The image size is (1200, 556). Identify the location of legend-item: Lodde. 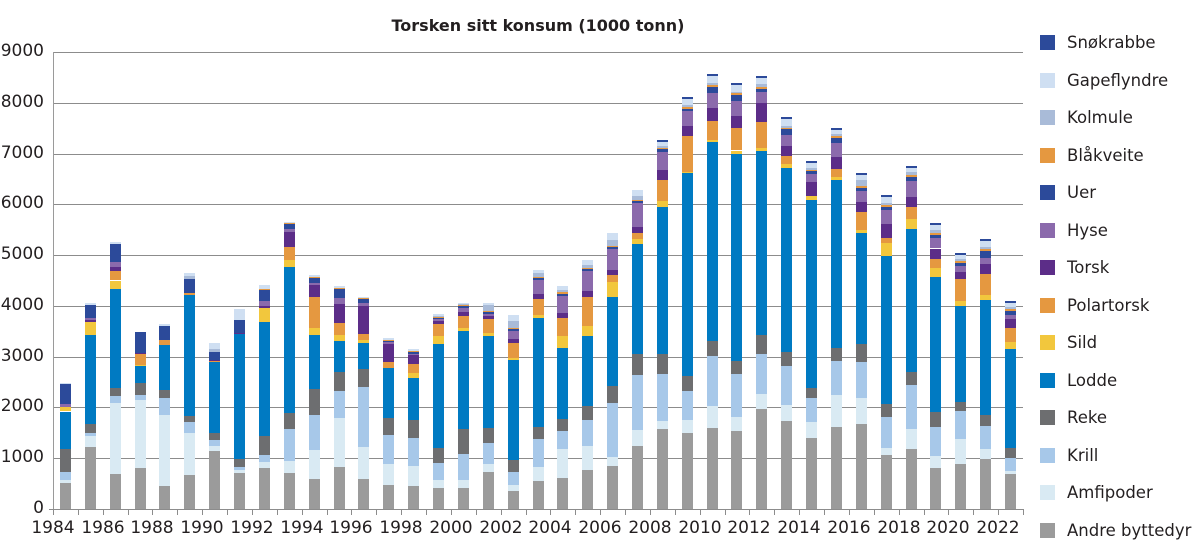
(1120, 381).